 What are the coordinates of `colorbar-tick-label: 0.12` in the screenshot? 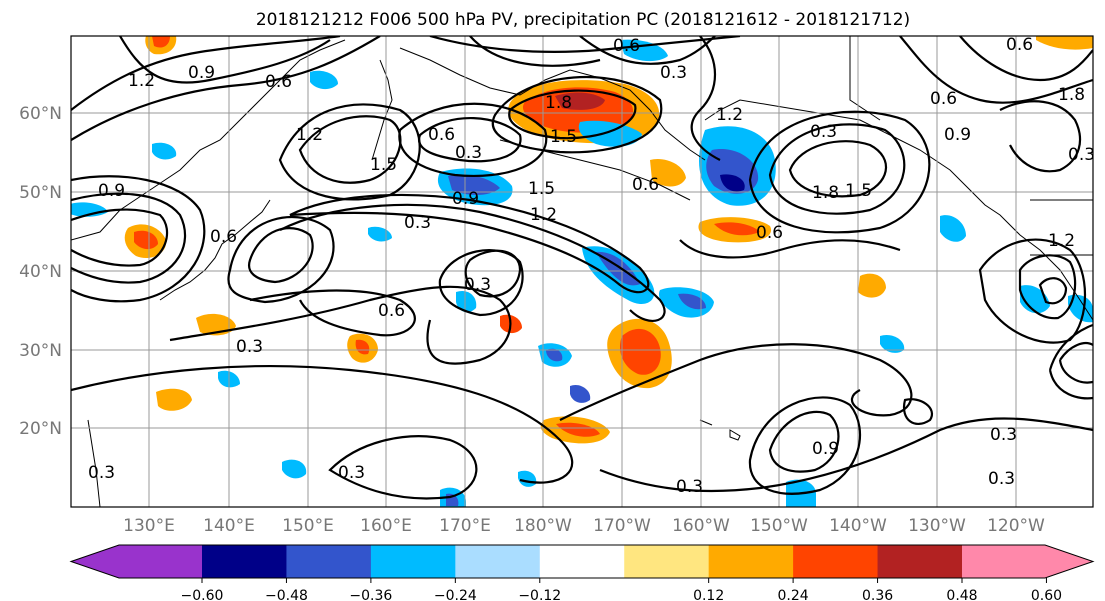 It's located at (708, 594).